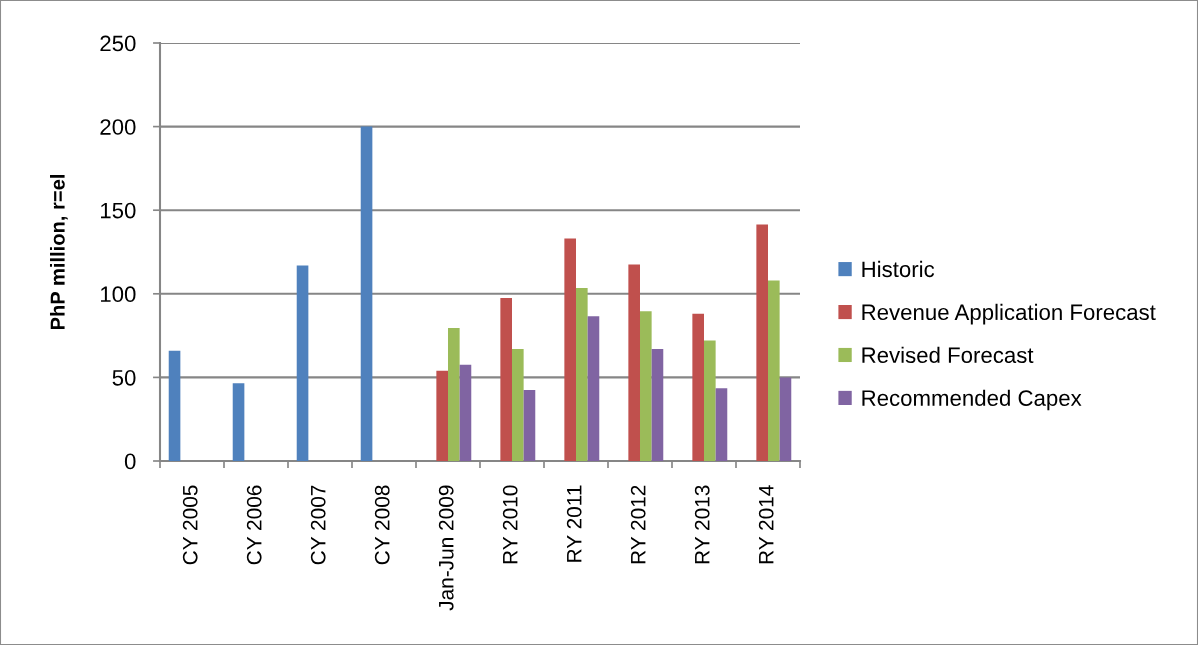  What do you see at coordinates (118, 43) in the screenshot?
I see `y-tick-label: 250` at bounding box center [118, 43].